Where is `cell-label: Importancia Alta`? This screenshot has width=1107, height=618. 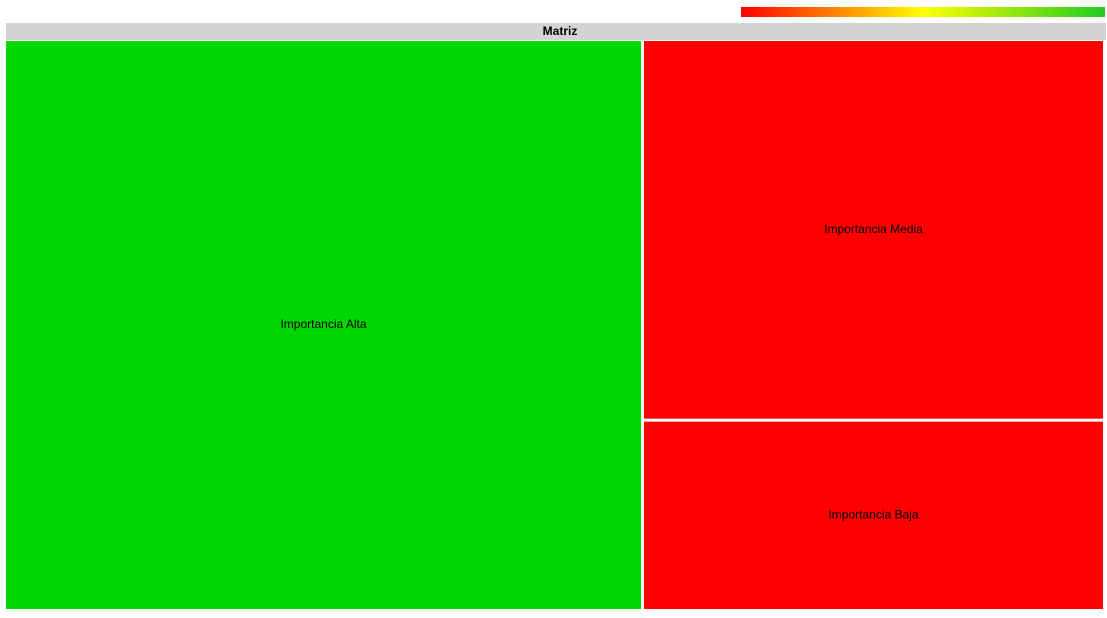 cell-label: Importancia Alta is located at coordinates (323, 324).